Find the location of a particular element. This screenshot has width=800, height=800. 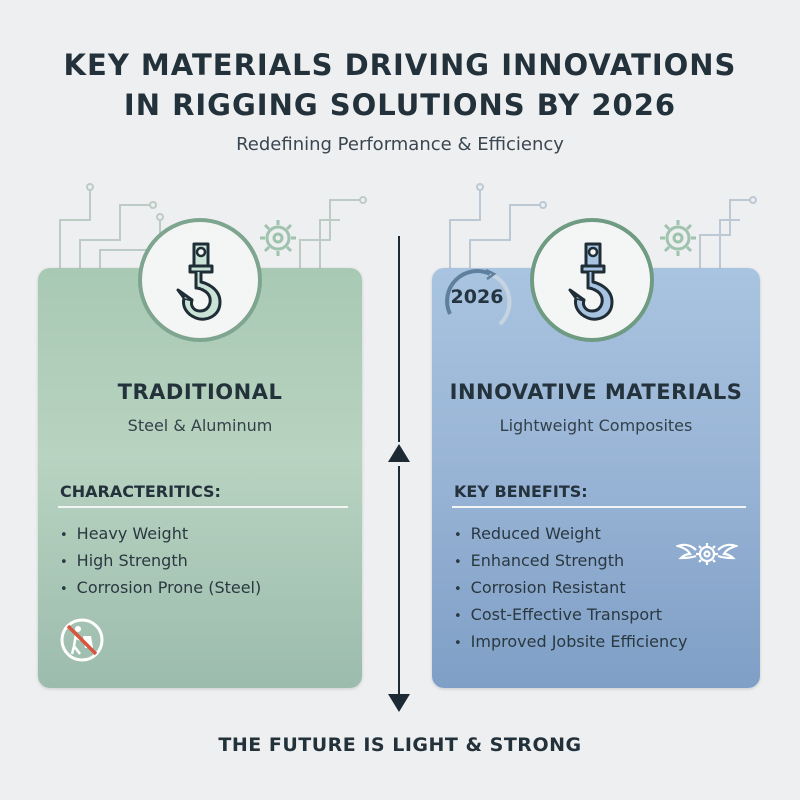

traditional-subheading: Steel & Aluminum is located at coordinates (200, 425).